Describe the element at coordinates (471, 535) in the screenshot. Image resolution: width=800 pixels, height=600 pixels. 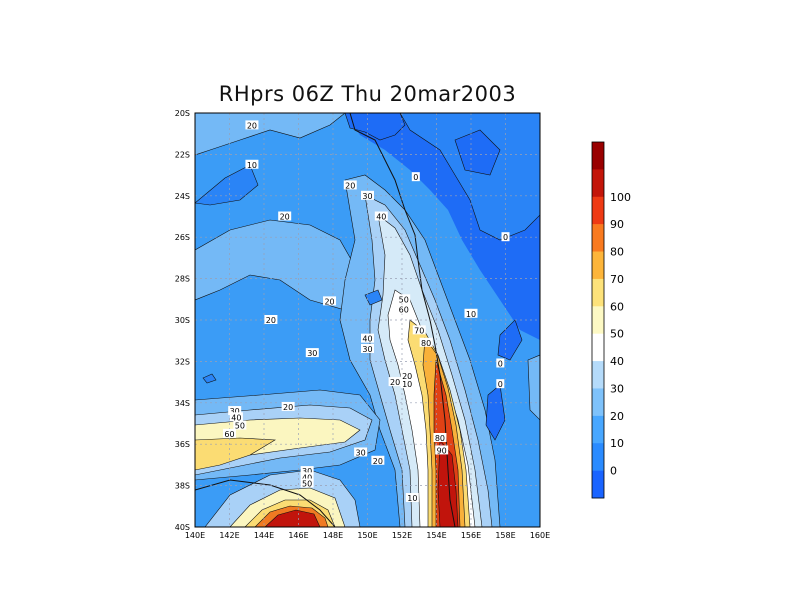
I see `lon-tick-label: 156E` at that location.